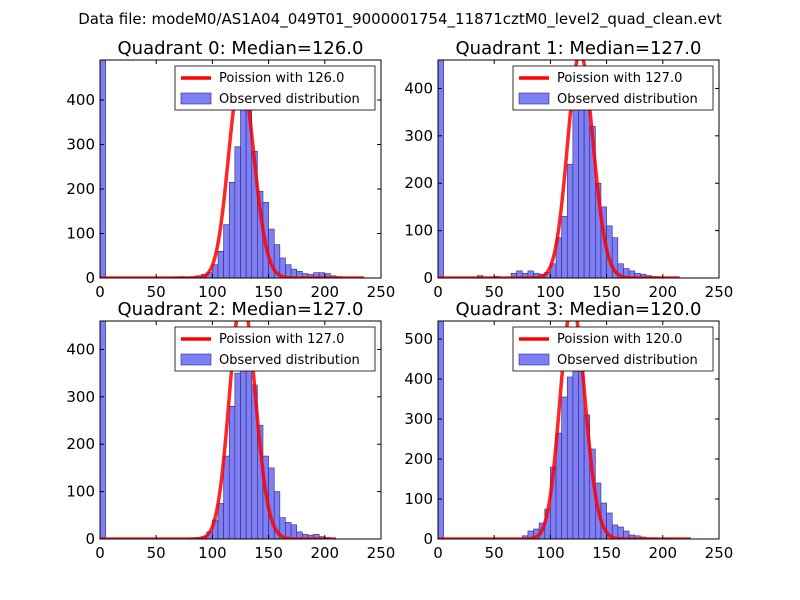 This screenshot has width=800, height=600. What do you see at coordinates (232, 175) in the screenshot?
I see `poisson-curve` at bounding box center [232, 175].